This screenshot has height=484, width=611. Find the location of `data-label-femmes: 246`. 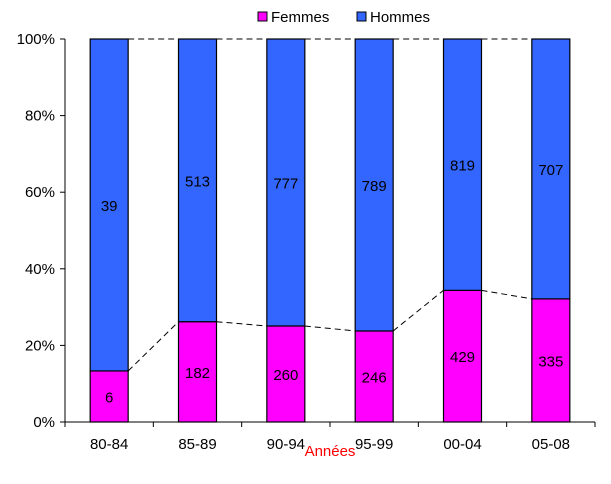

data-label-femmes: 246 is located at coordinates (374, 377).